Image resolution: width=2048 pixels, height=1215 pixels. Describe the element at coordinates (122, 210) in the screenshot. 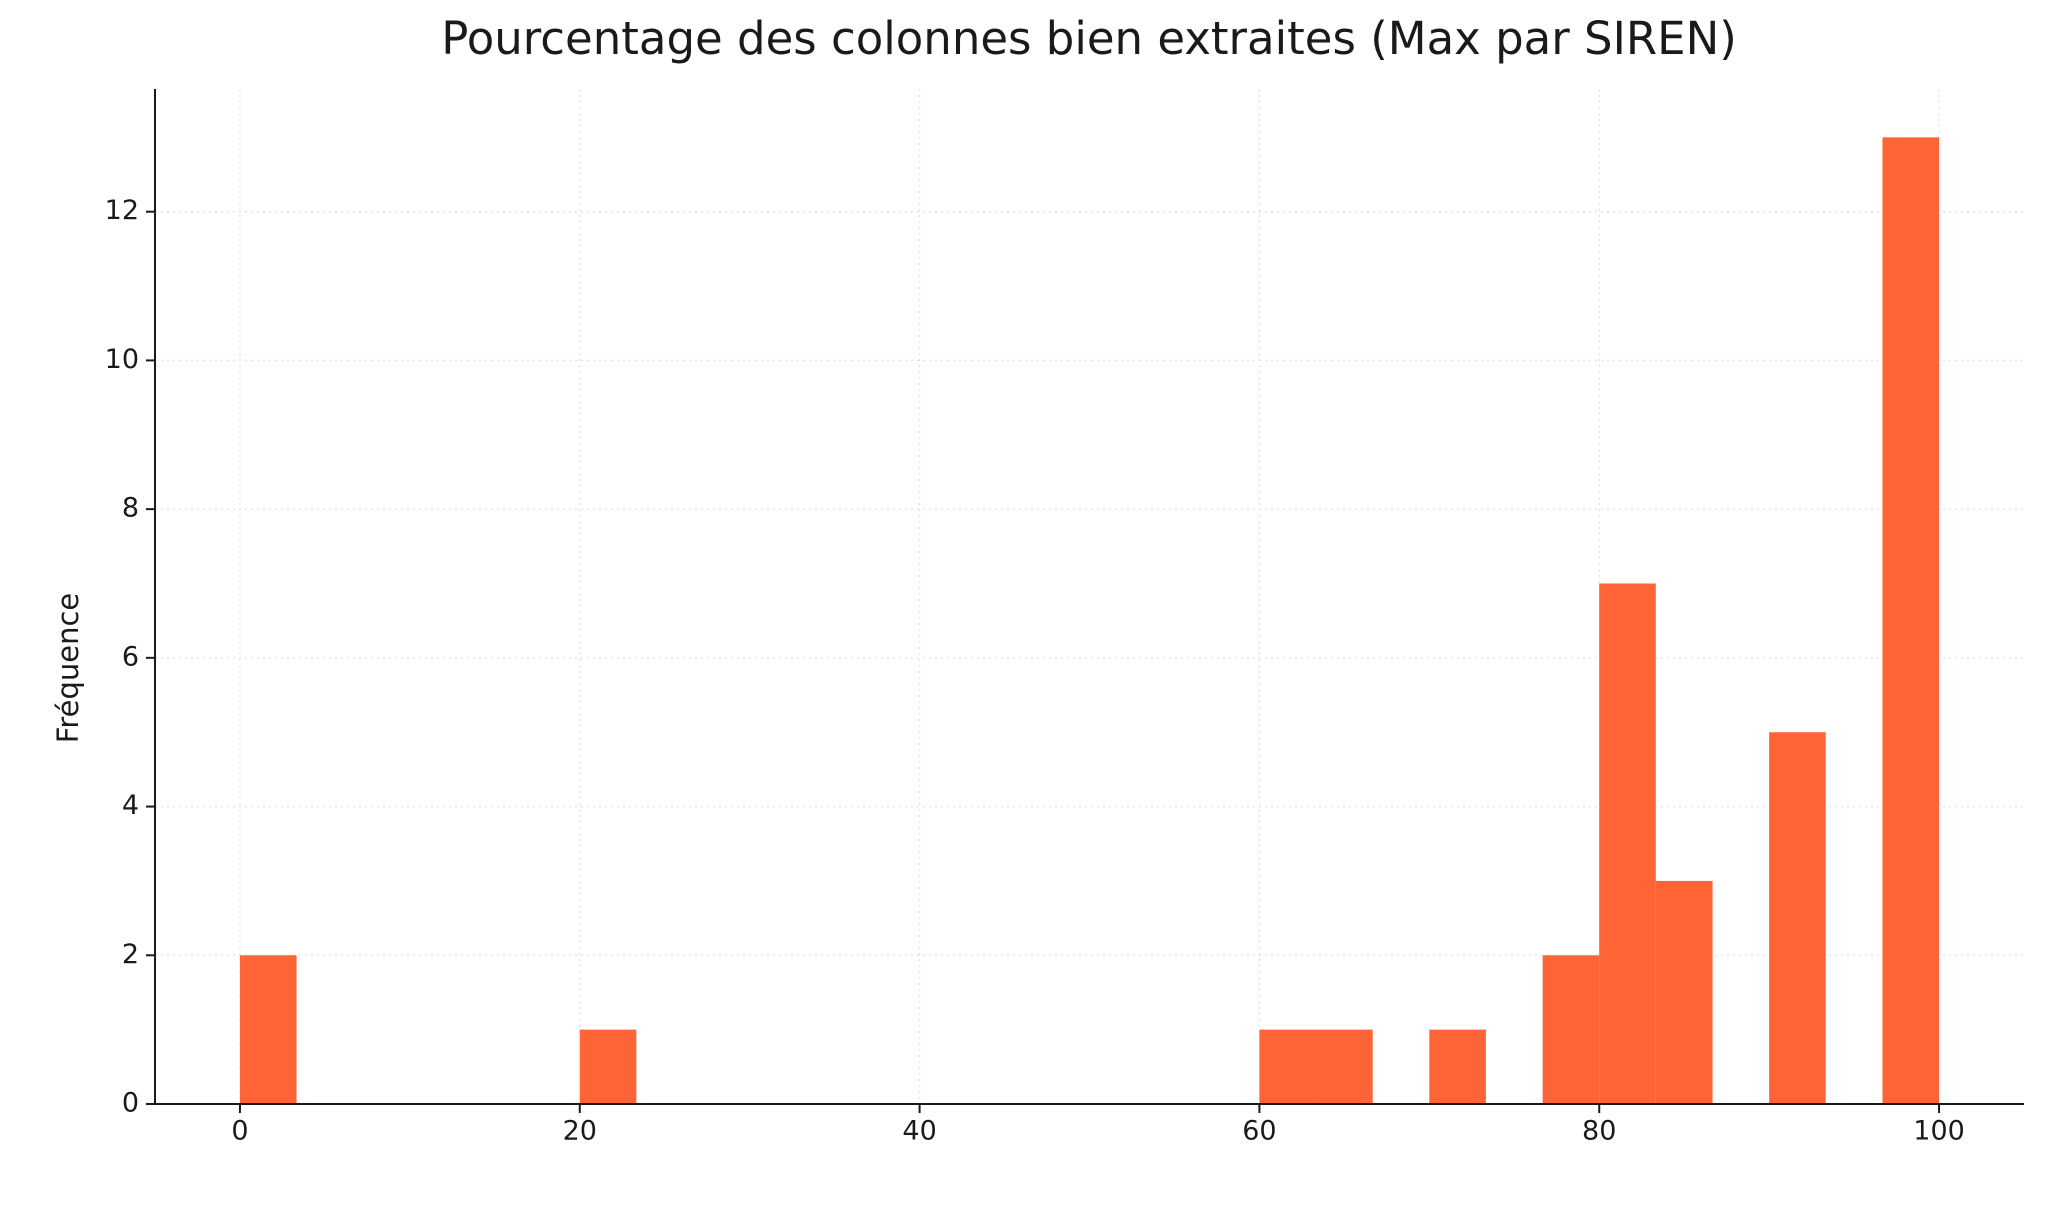

I see `y-tick-label: 12` at that location.